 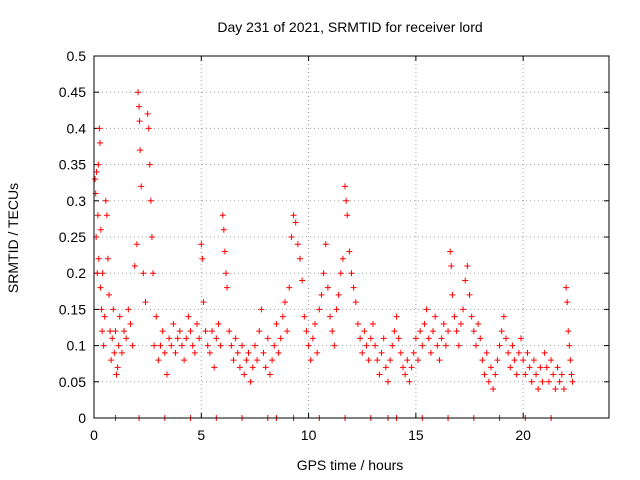 I want to click on x-tick-label: 10, so click(x=309, y=435).